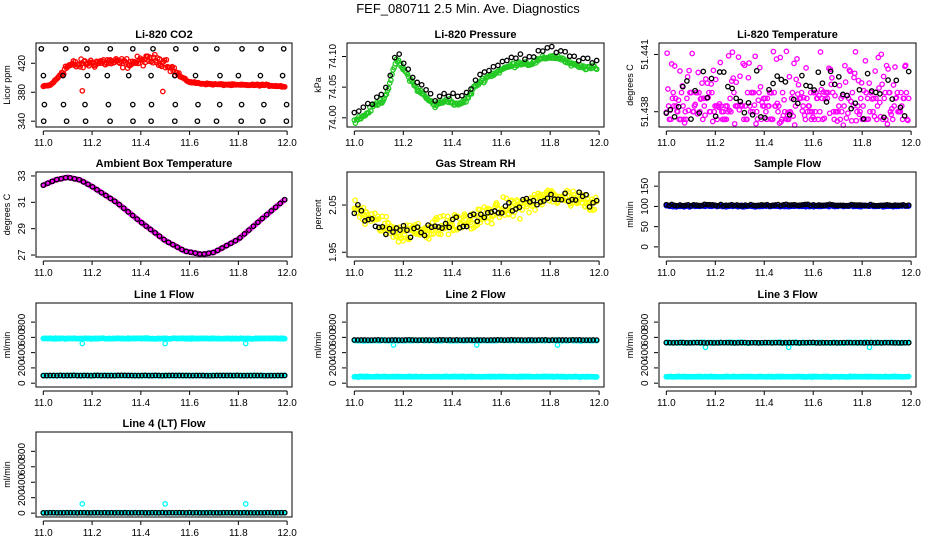  Describe the element at coordinates (333, 117) in the screenshot. I see `y-tick-label: 74.00` at that location.